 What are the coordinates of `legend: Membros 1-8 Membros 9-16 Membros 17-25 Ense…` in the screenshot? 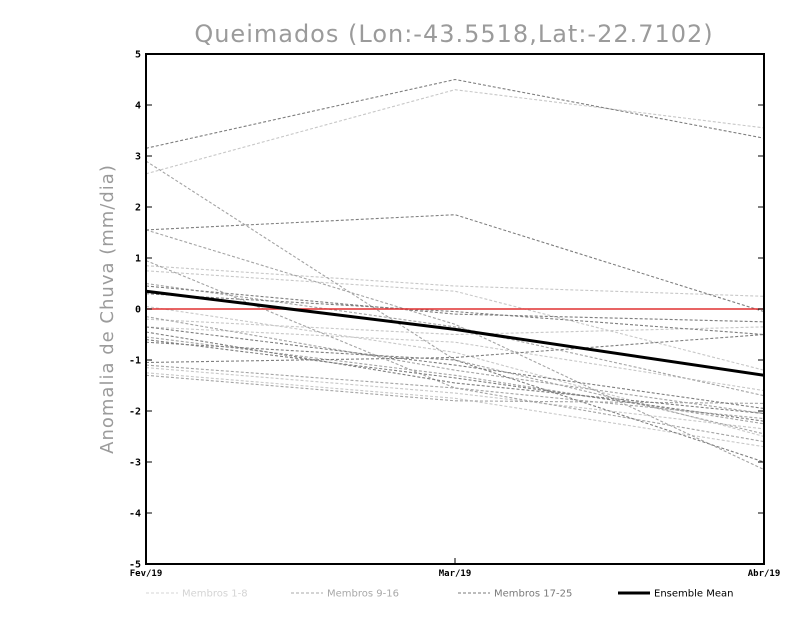 It's located at (439, 594).